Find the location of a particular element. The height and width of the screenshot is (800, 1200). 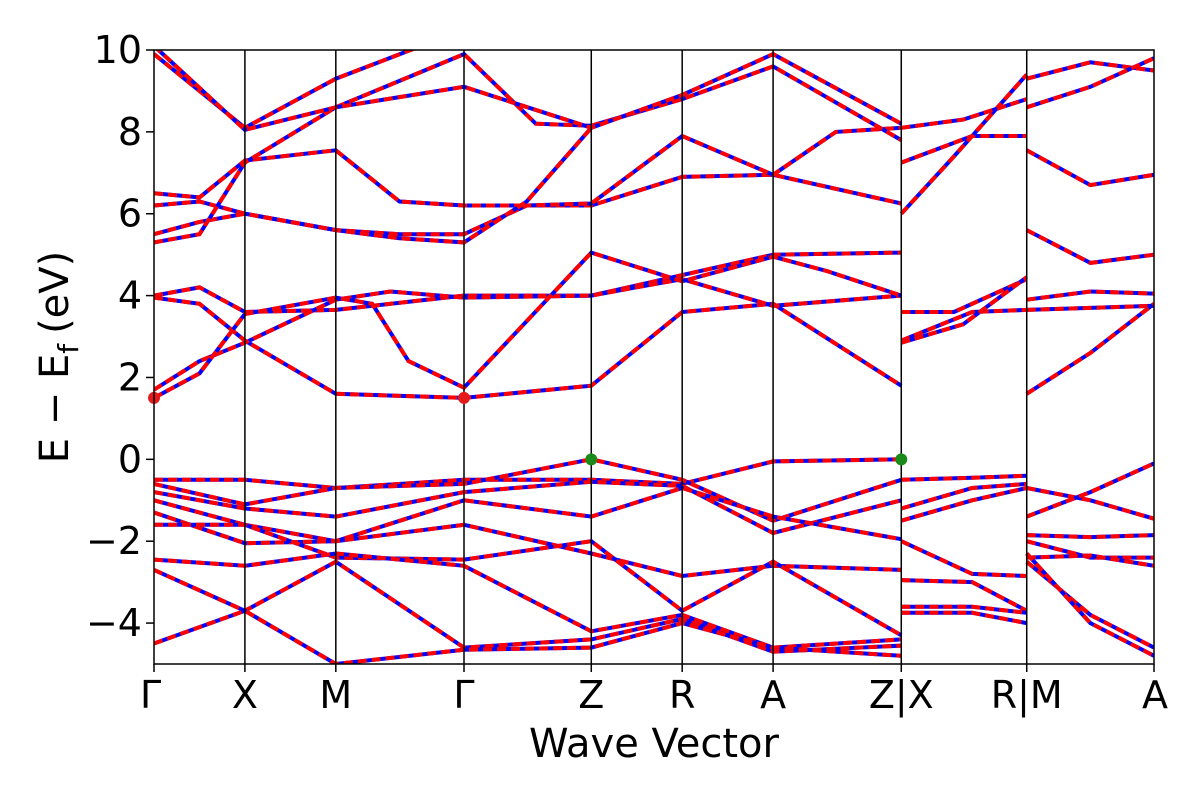

y-axis: −4 −2 0 2 4 6 8 10 is located at coordinates (120, 336).